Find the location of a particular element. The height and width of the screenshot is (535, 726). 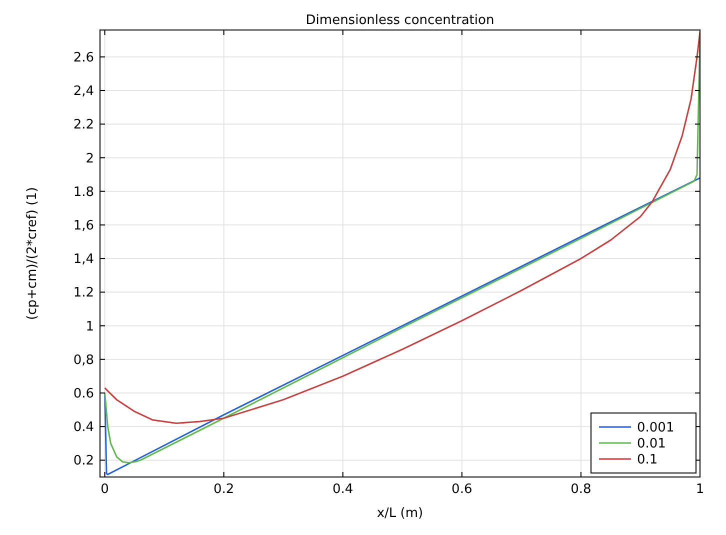

x-tick-label: 1 is located at coordinates (700, 489).